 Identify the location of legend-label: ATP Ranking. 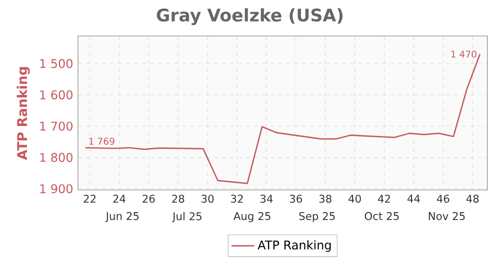
(294, 246).